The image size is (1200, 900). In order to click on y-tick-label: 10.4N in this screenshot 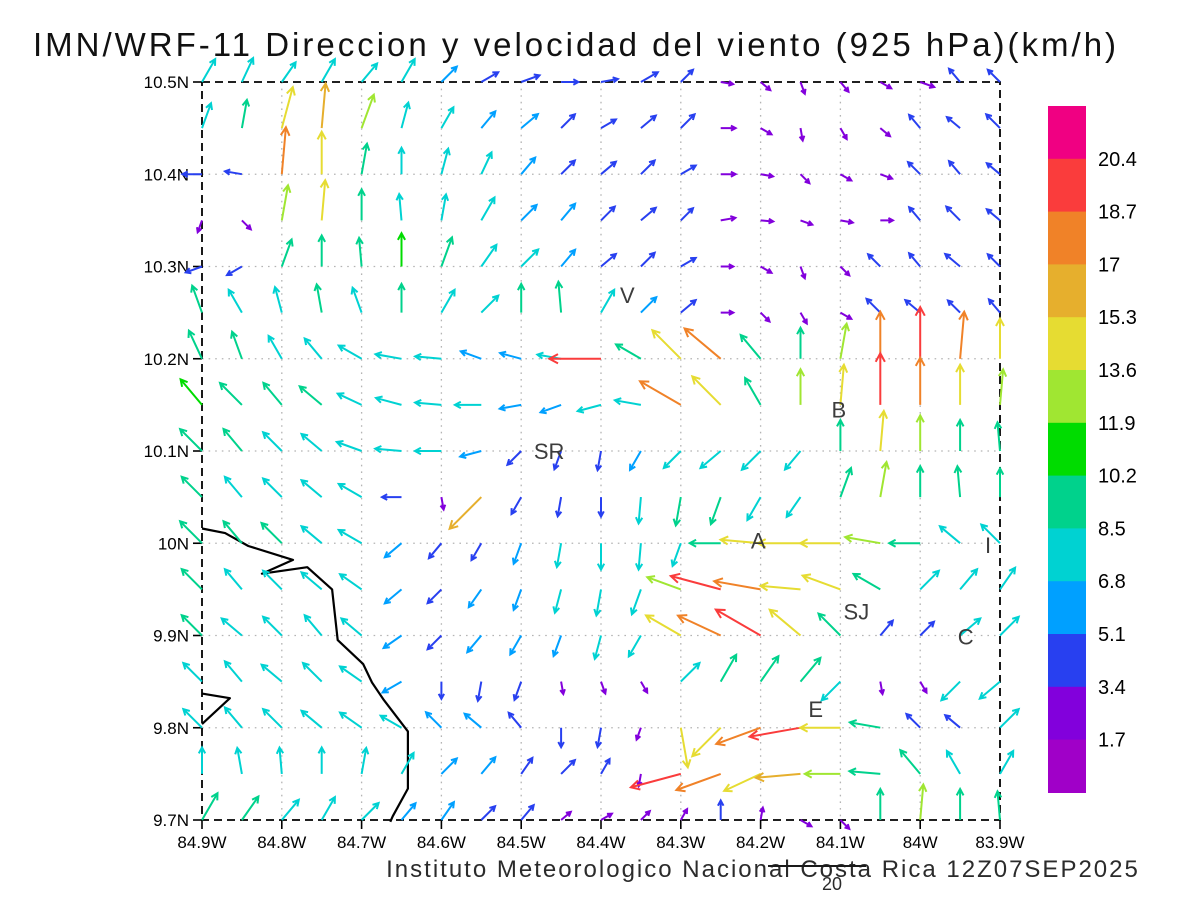, I will do `click(166, 174)`.